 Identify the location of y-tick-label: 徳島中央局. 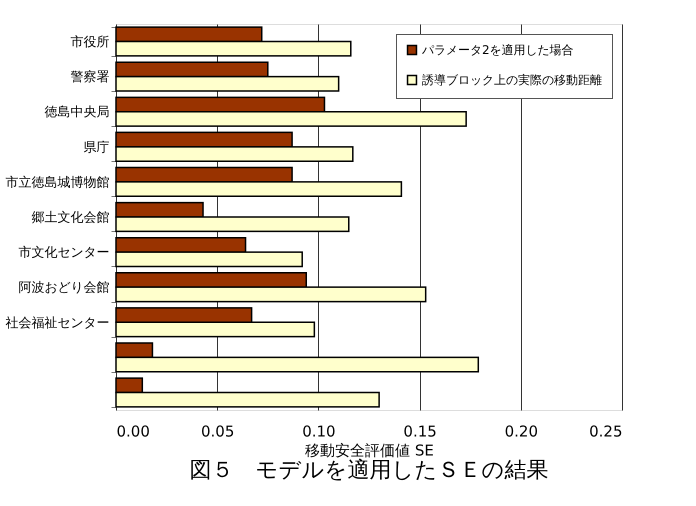
(77, 112).